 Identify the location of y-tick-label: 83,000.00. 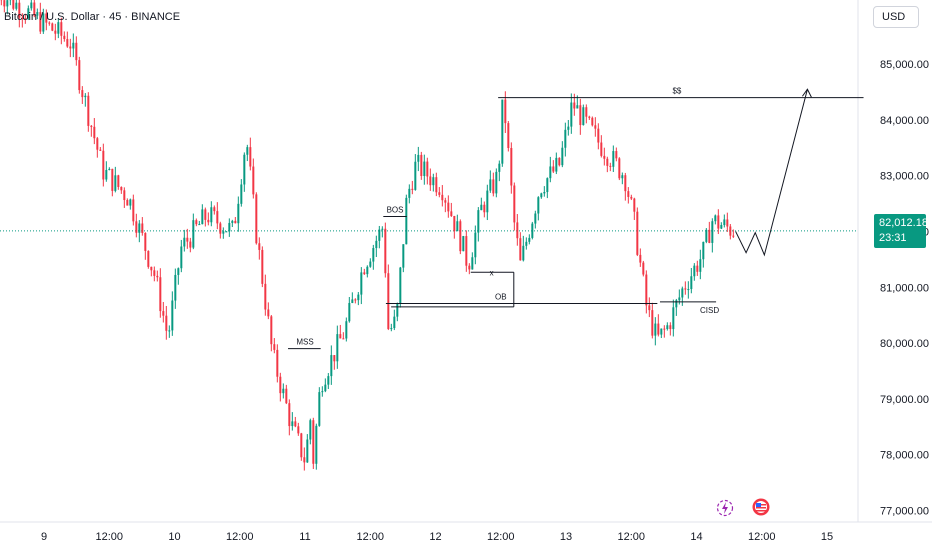
(904, 177).